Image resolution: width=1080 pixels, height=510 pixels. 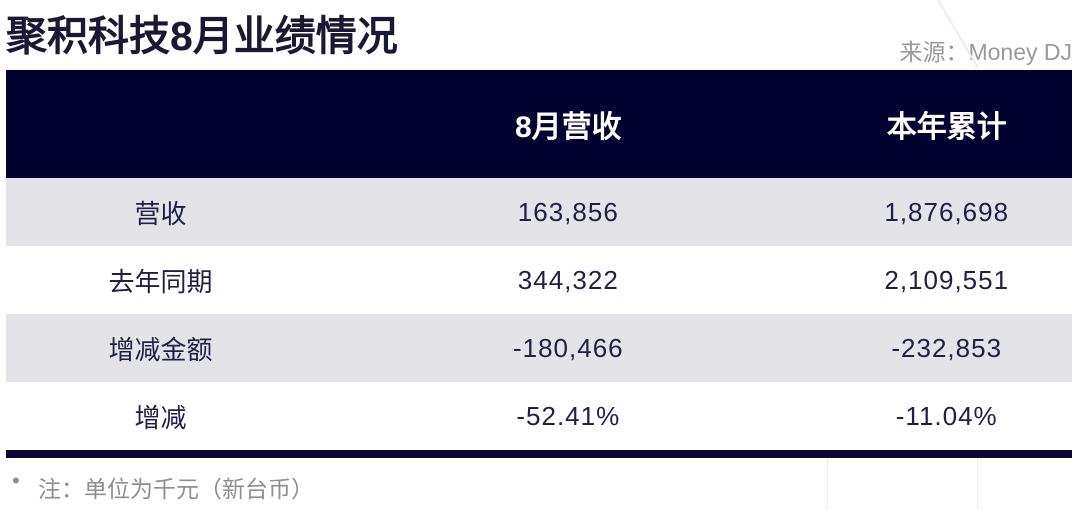 I want to click on table-row-change-percent: 增减 -52.41% -11.04%, so click(x=539, y=416).